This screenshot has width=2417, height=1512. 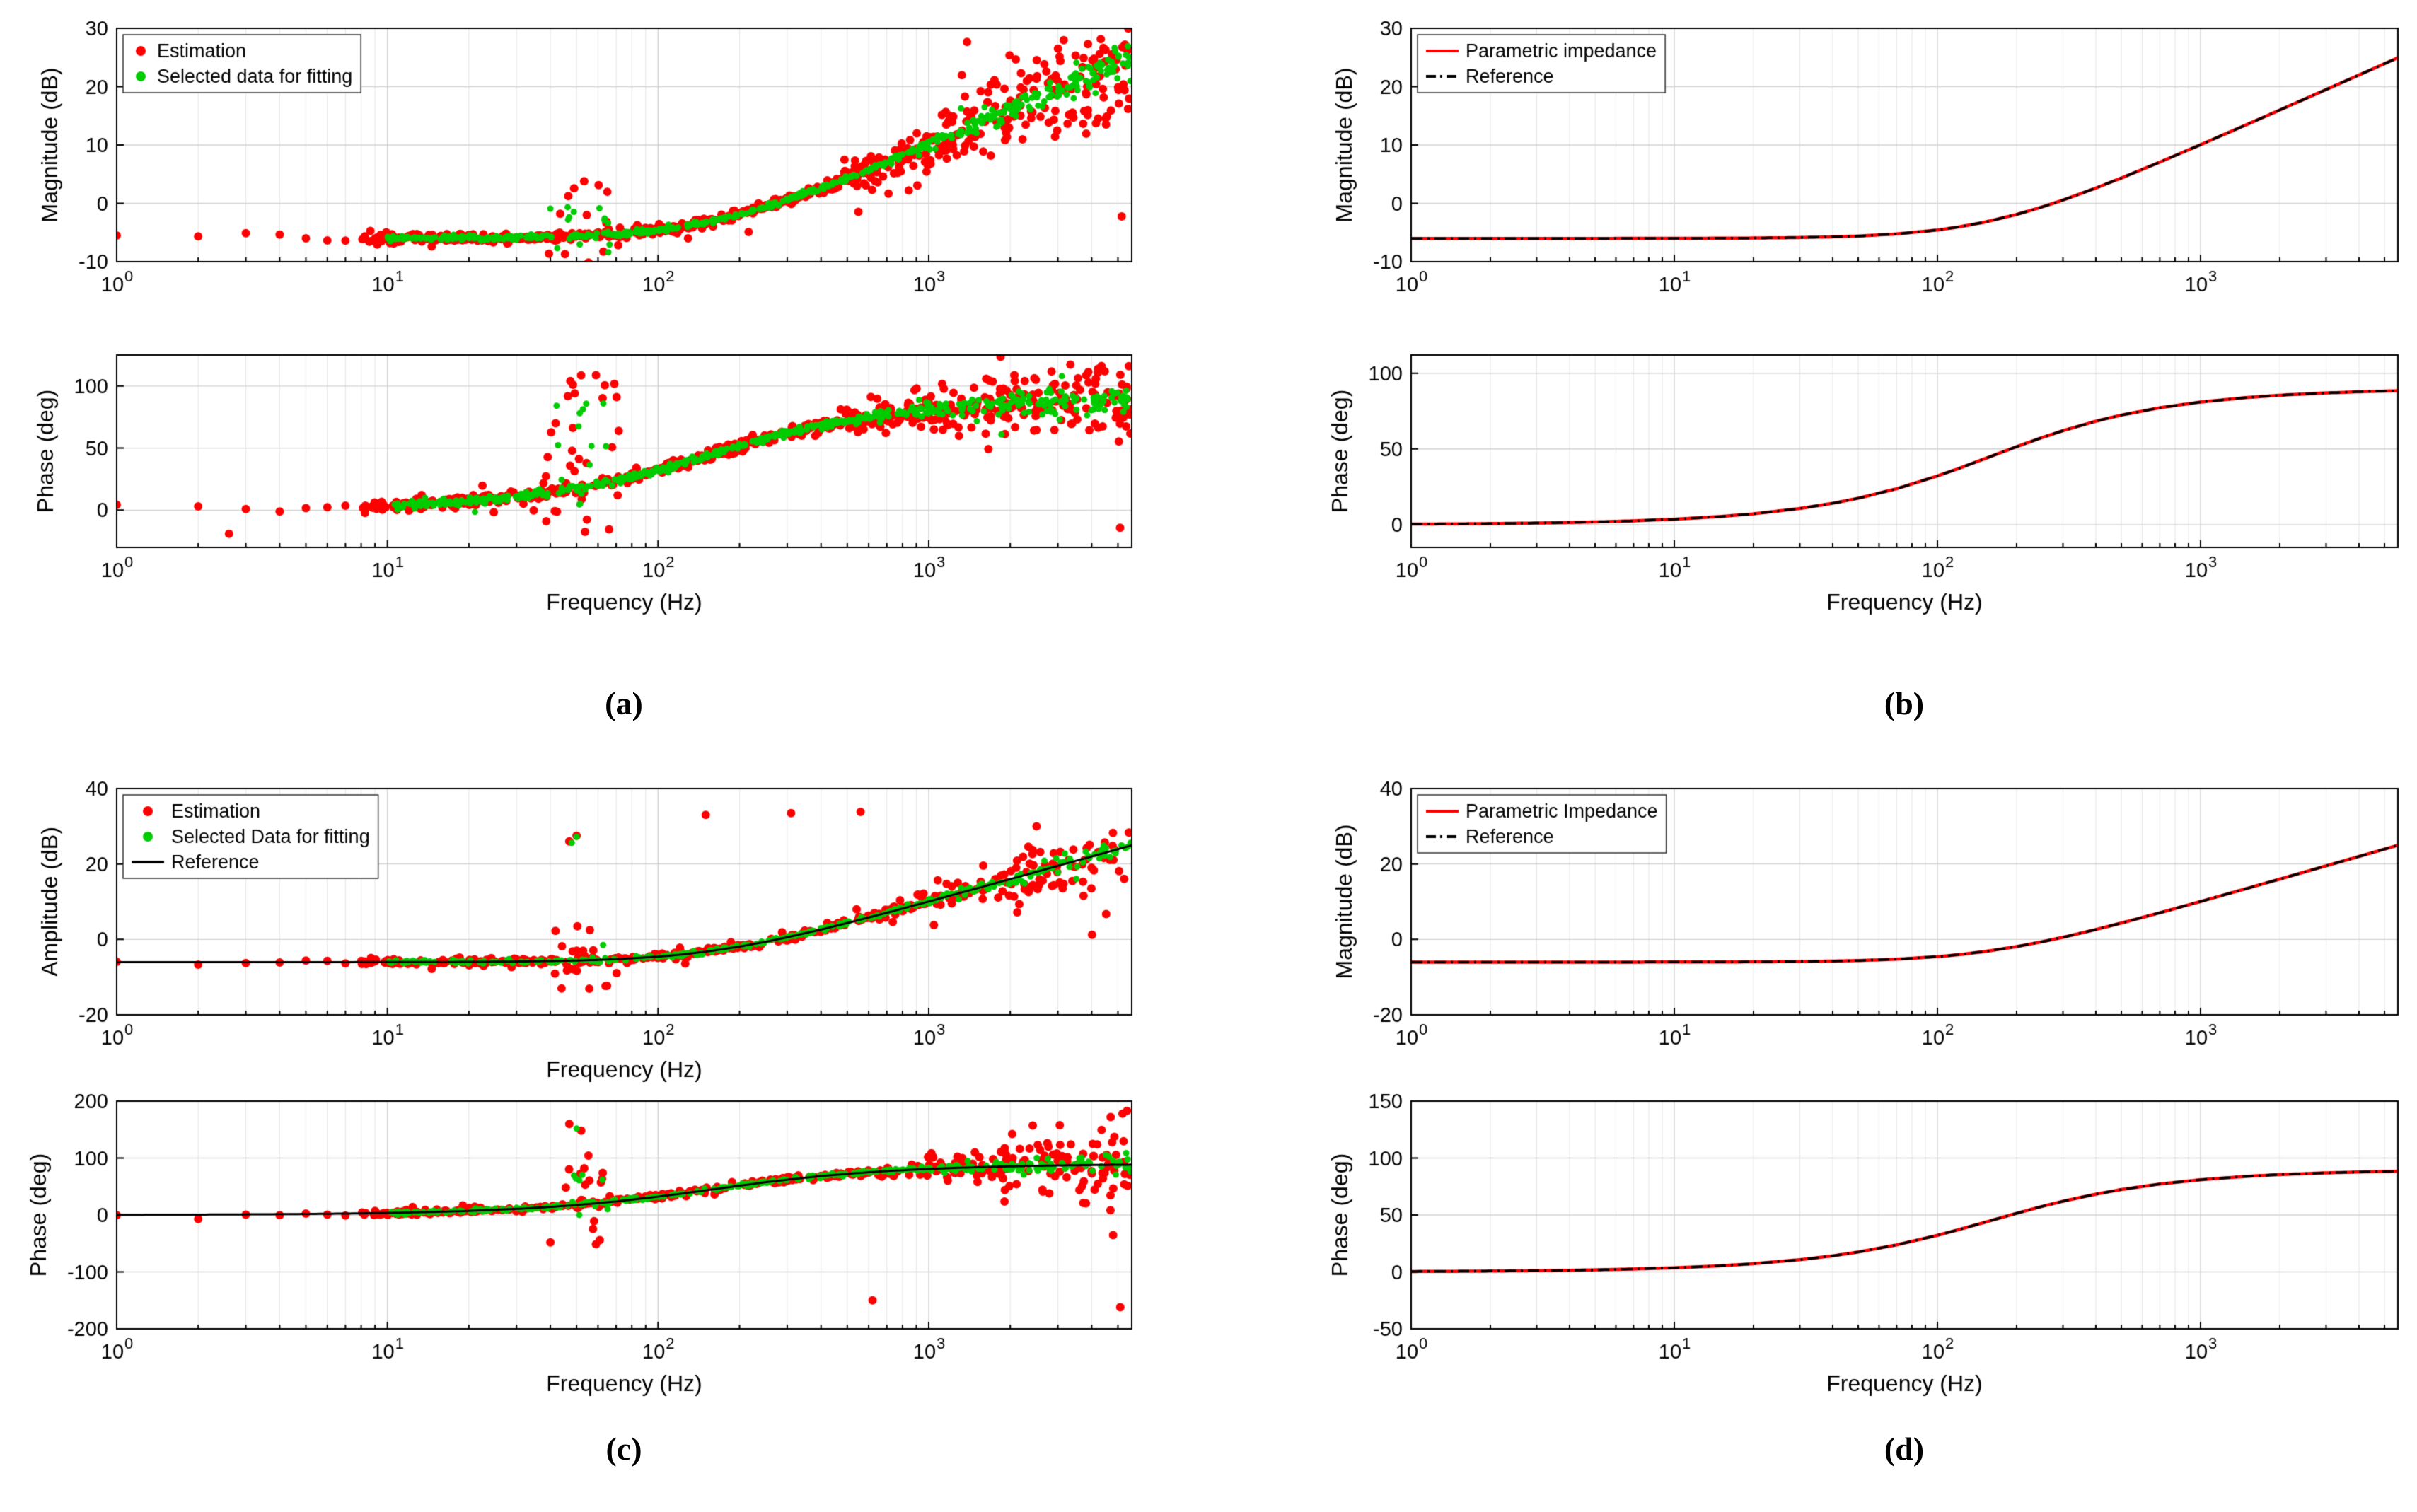 What do you see at coordinates (624, 703) in the screenshot?
I see `subfigure-a-caption: (a)` at bounding box center [624, 703].